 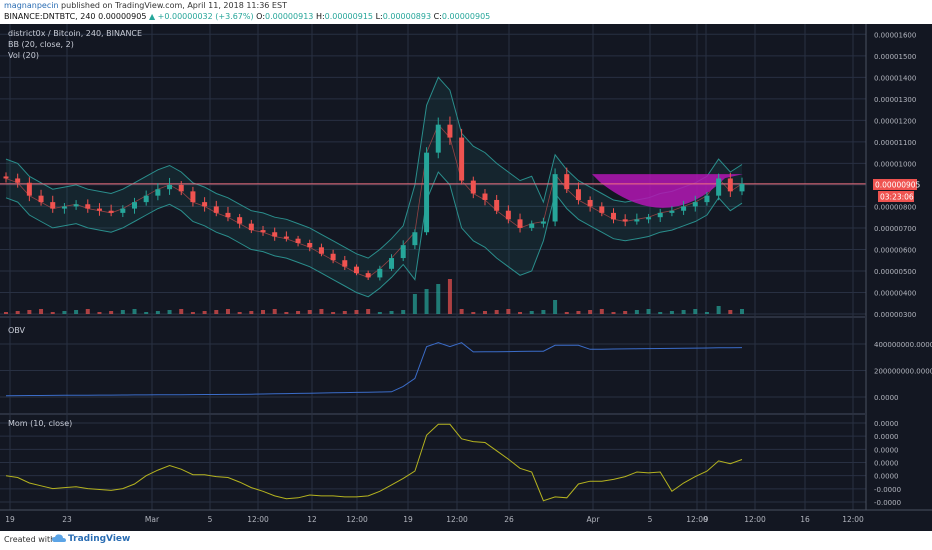 I want to click on created-with-label: Created with, so click(x=29, y=539).